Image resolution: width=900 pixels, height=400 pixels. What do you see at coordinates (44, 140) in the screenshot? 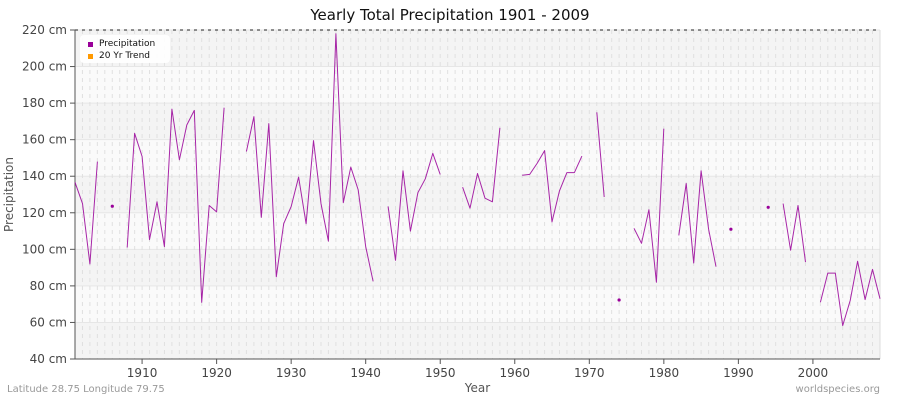
I see `y-tick-label: 160 cm` at bounding box center [44, 140].